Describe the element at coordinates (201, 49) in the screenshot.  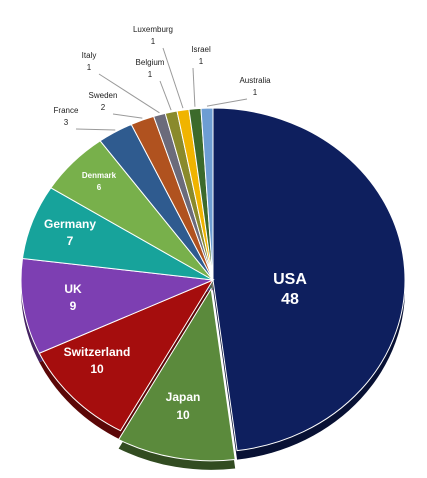
I see `slice-label: Israel` at that location.